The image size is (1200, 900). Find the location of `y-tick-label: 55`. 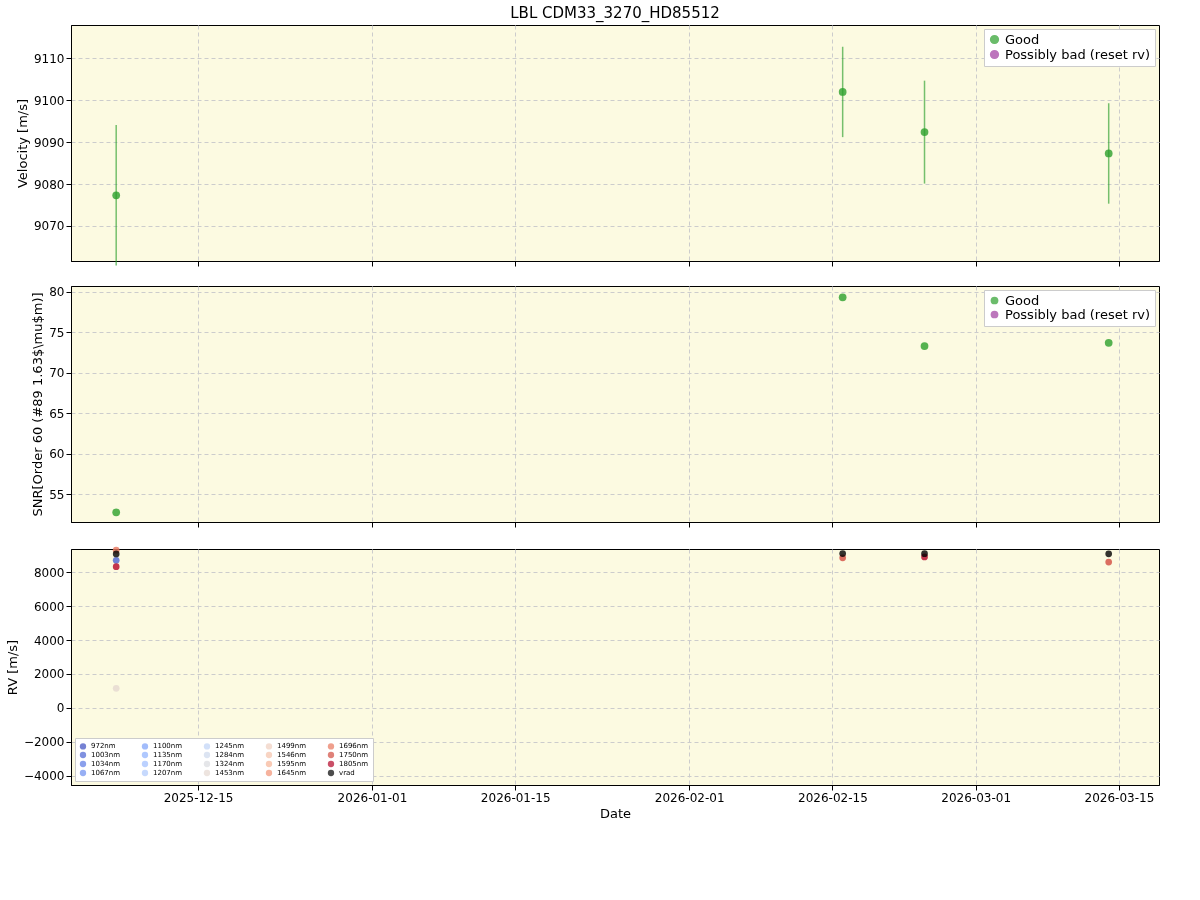

y-tick-label: 55 is located at coordinates (57, 494).